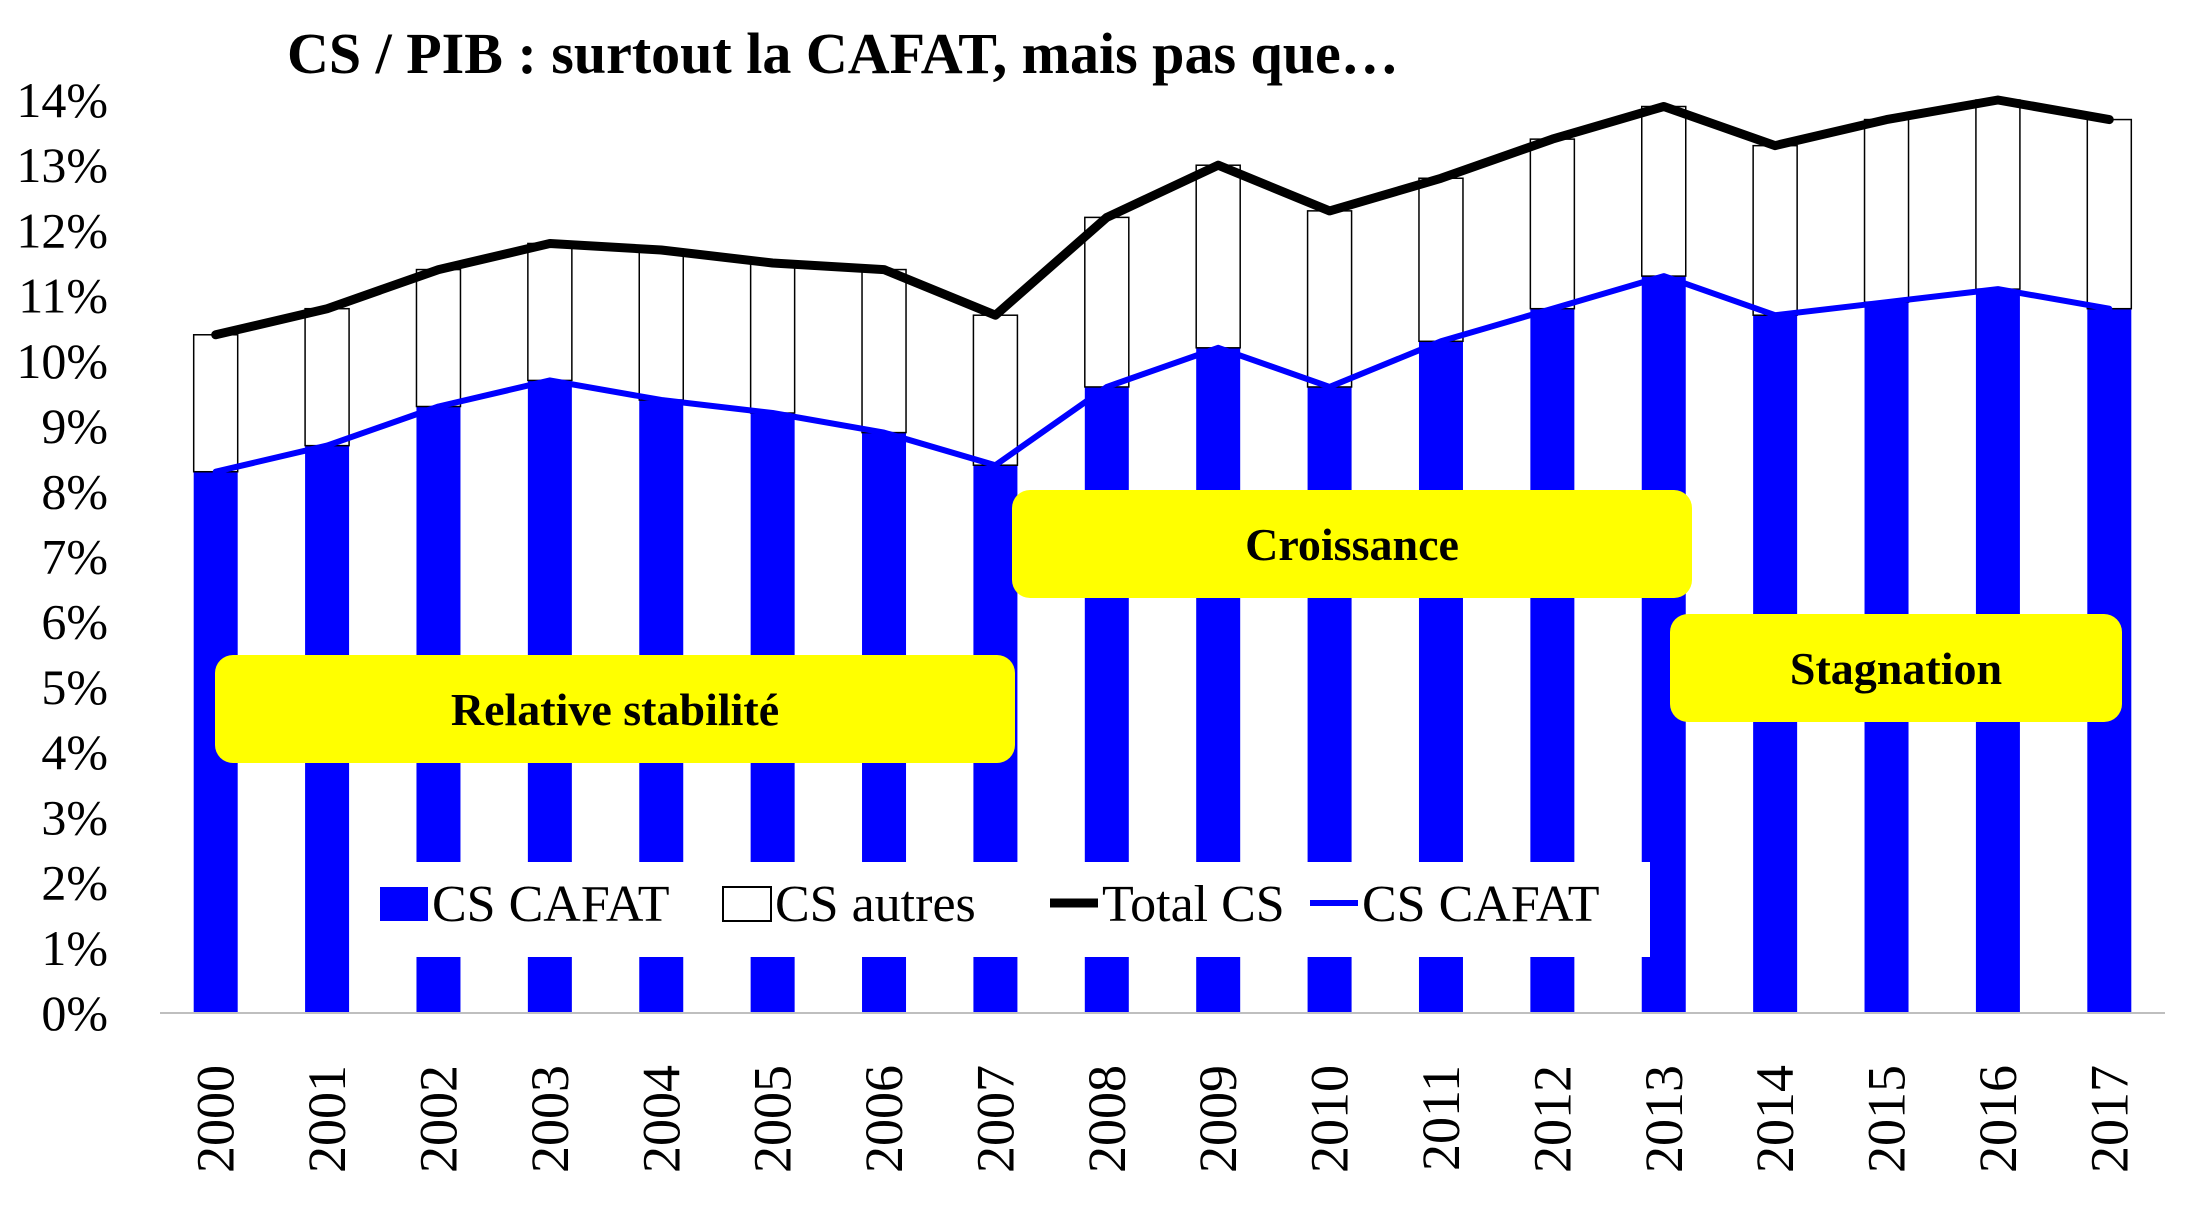  What do you see at coordinates (1552, 1119) in the screenshot?
I see `x-tick-label: 2012` at bounding box center [1552, 1119].